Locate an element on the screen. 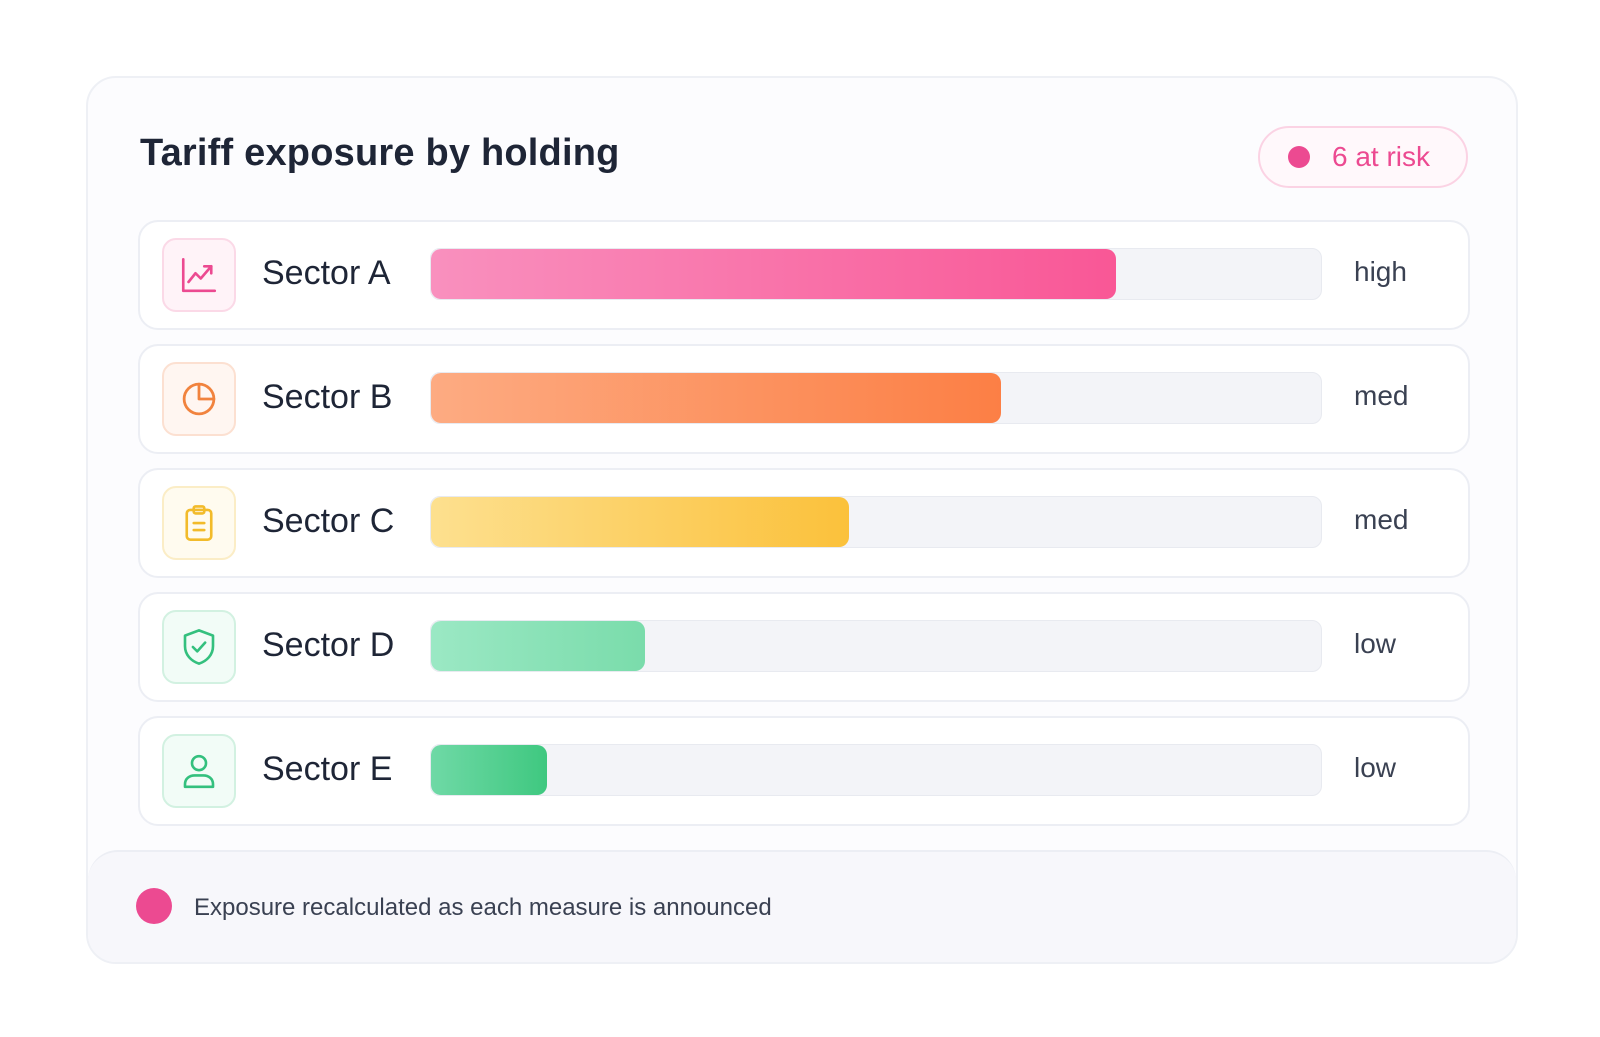 Image resolution: width=1600 pixels, height=1037 pixels. shield-check-icon is located at coordinates (199, 647).